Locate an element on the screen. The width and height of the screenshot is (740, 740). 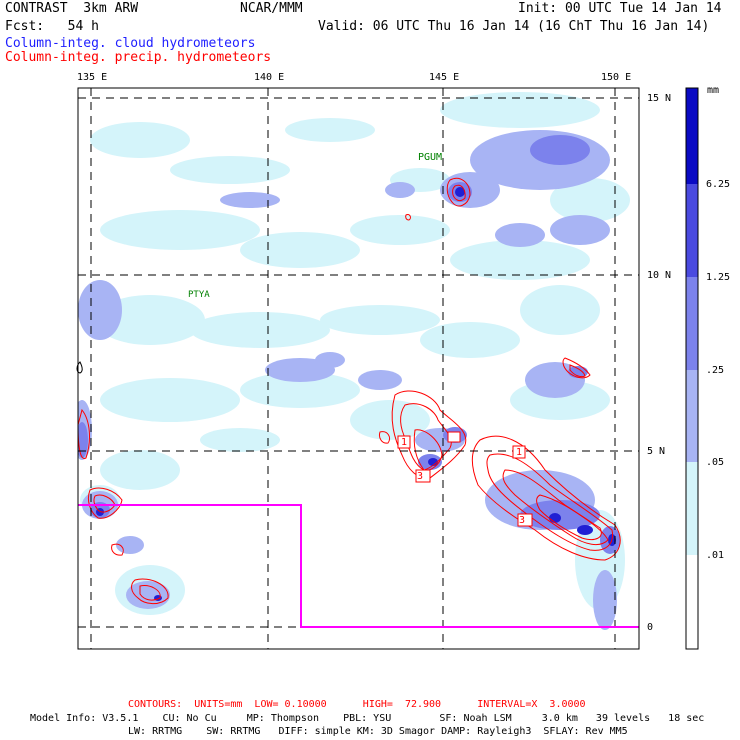
colorbar-level-1.25: 1.25 is located at coordinates (718, 277).